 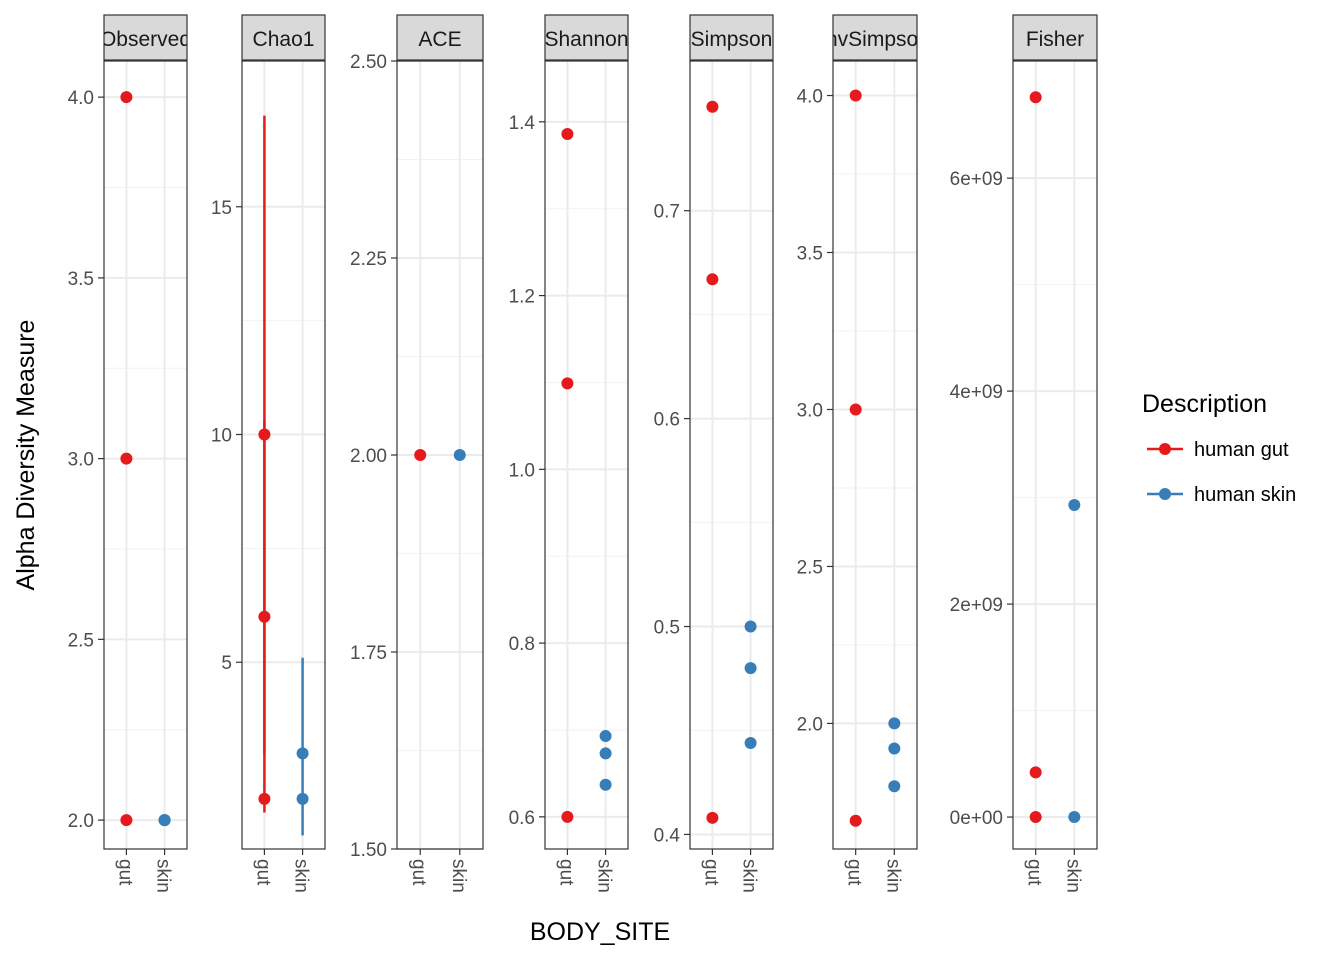 What do you see at coordinates (226, 663) in the screenshot?
I see `y-tick-label: 5` at bounding box center [226, 663].